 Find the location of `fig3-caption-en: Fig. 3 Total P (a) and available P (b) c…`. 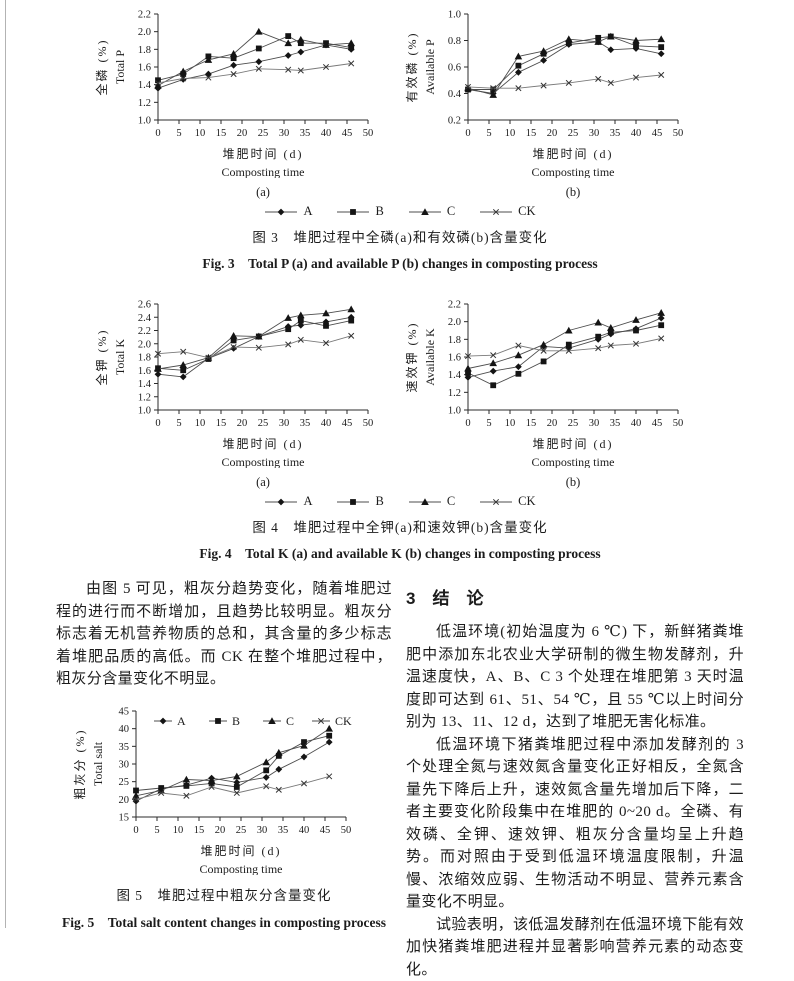

fig3-caption-en: Fig. 3 Total P (a) and available P (b) c… is located at coordinates (400, 262).